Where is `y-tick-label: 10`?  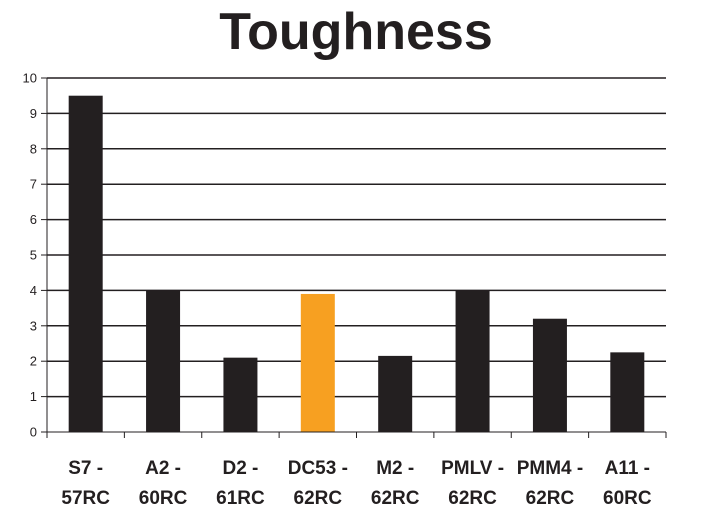 y-tick-label: 10 is located at coordinates (30, 78).